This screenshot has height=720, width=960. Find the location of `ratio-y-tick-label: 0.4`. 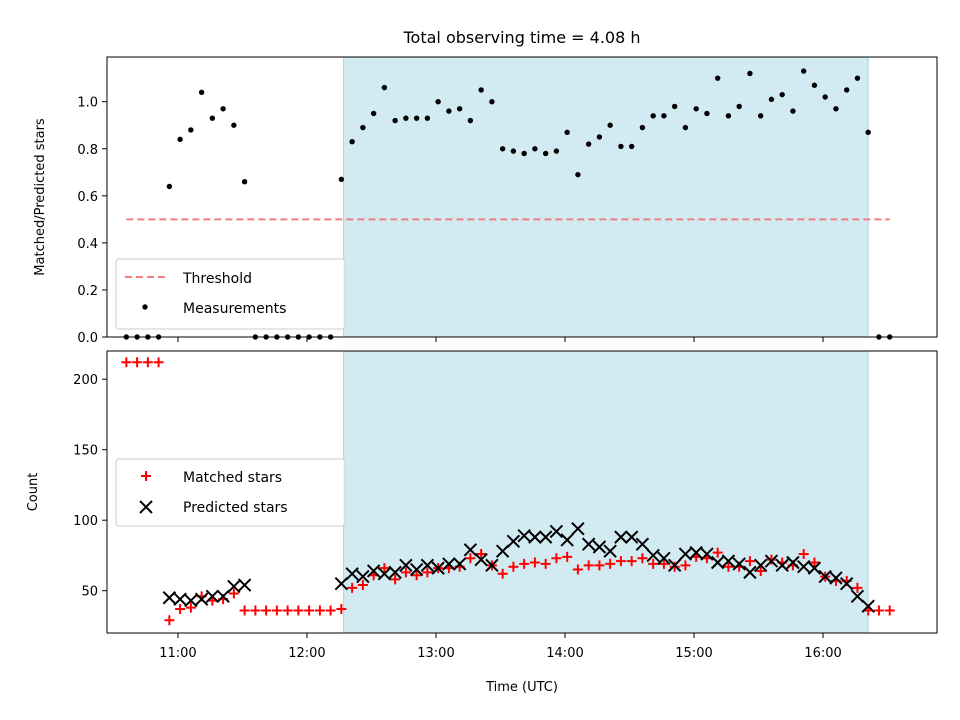

ratio-y-tick-label: 0.4 is located at coordinates (87, 244).